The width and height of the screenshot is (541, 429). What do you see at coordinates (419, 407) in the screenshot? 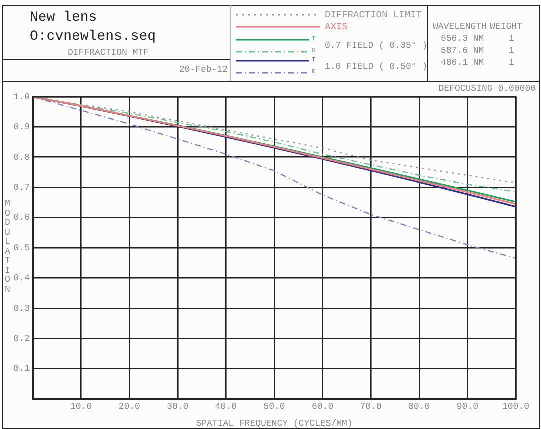
I see `x-tick-label: 80.0` at bounding box center [419, 407].